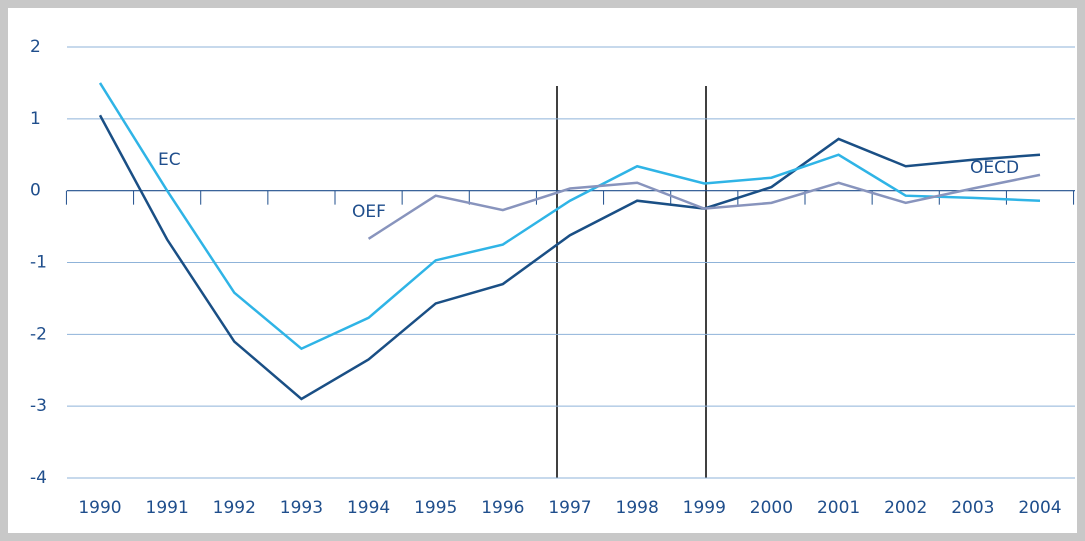 Image resolution: width=1085 pixels, height=541 pixels. I want to click on series-label: OEF, so click(369, 212).